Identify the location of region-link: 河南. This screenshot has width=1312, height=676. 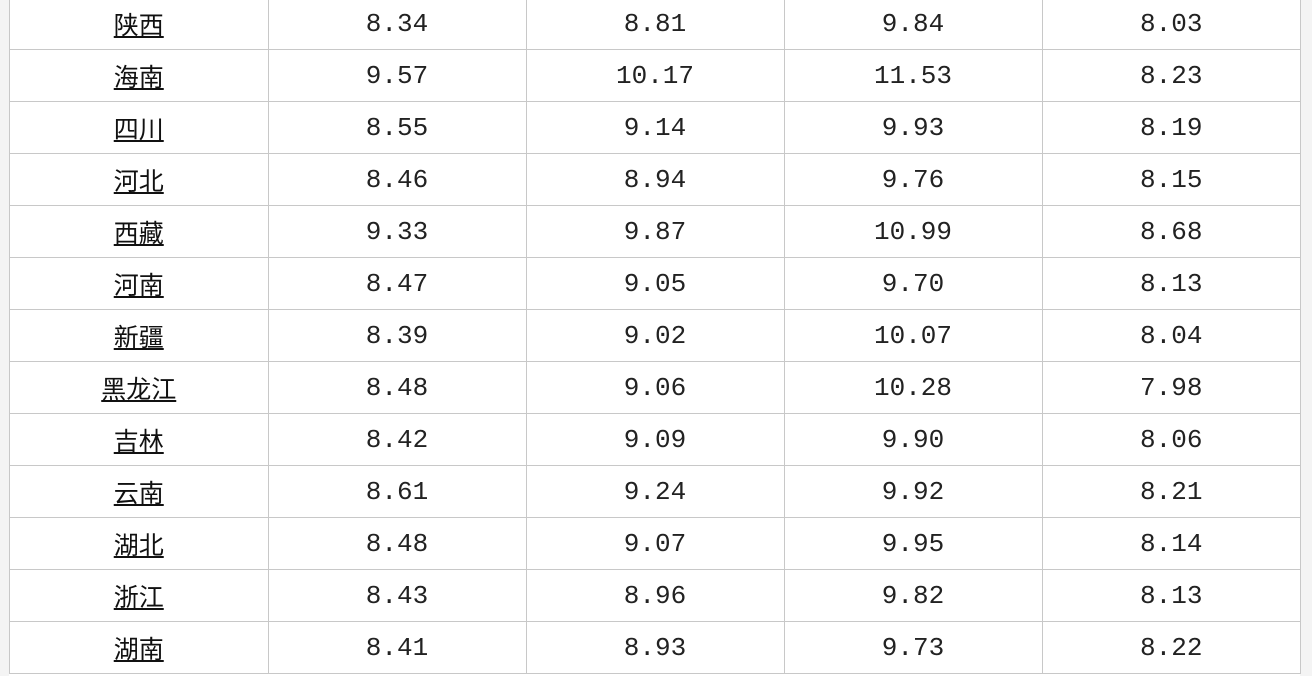
(138, 285).